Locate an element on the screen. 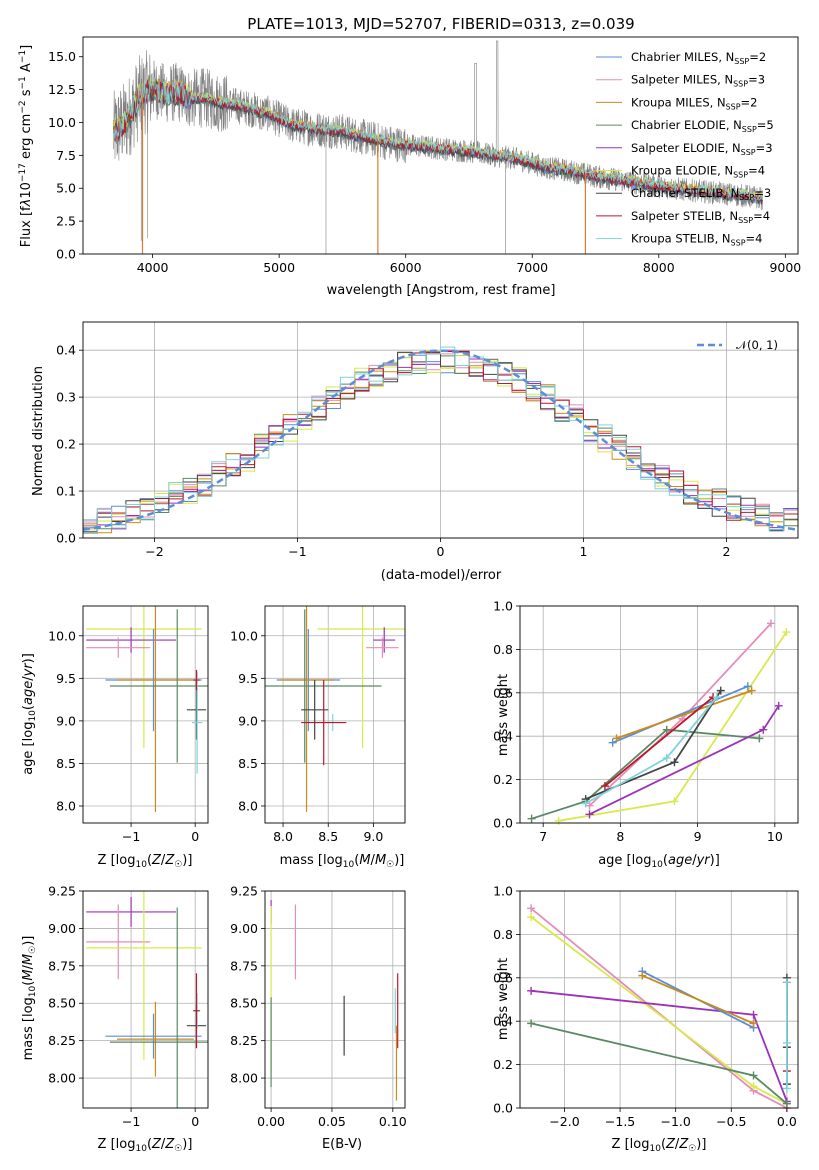 The height and width of the screenshot is (1170, 819). x-tick-label: −1 is located at coordinates (131, 836).